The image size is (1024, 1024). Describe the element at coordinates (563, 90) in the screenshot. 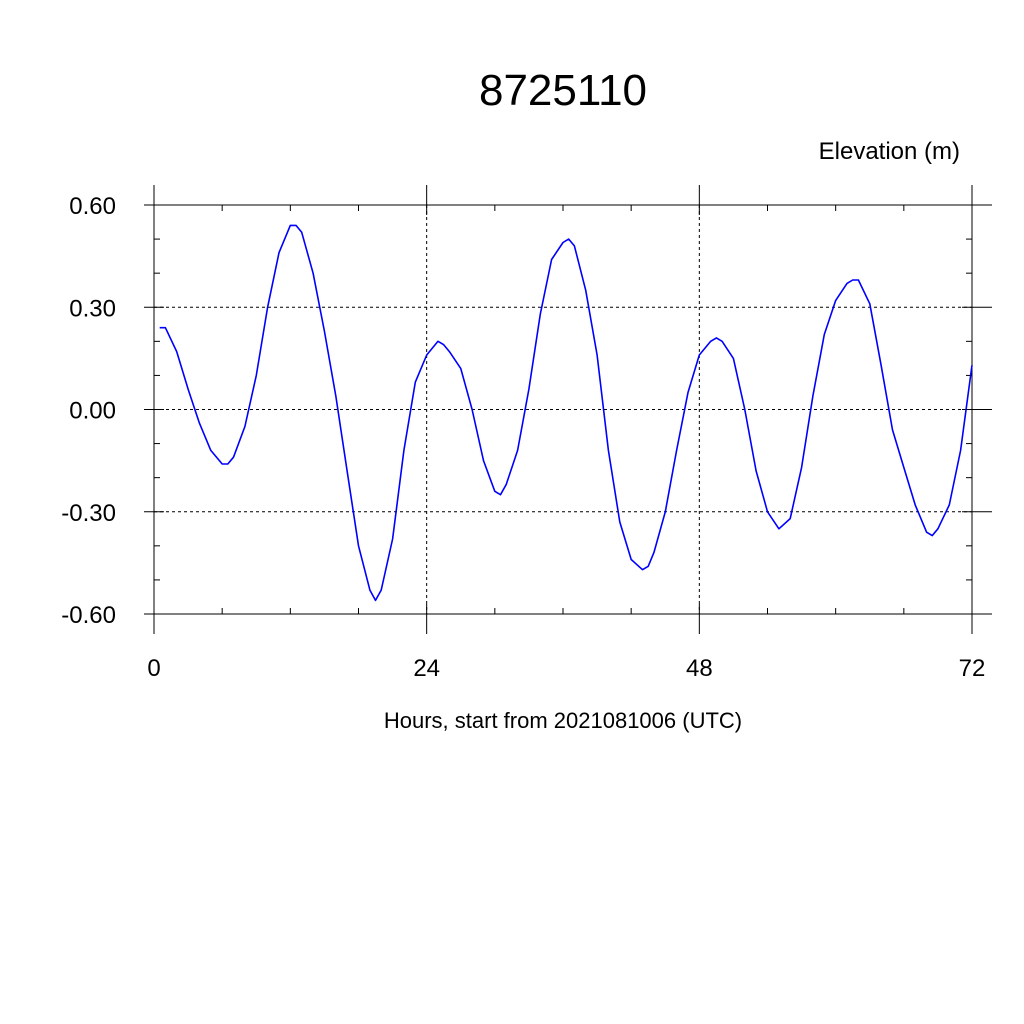

I see `chart-title: 8725110` at that location.